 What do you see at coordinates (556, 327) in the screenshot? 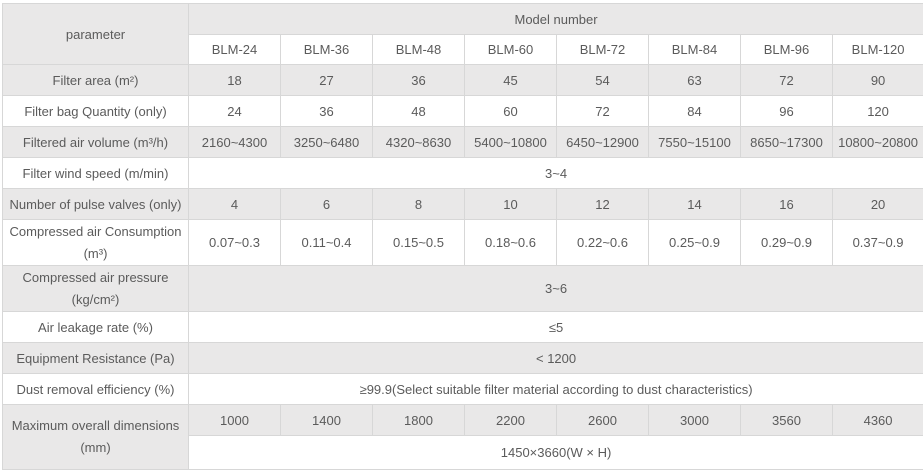
I see `air-leakage-value: ≤5` at bounding box center [556, 327].